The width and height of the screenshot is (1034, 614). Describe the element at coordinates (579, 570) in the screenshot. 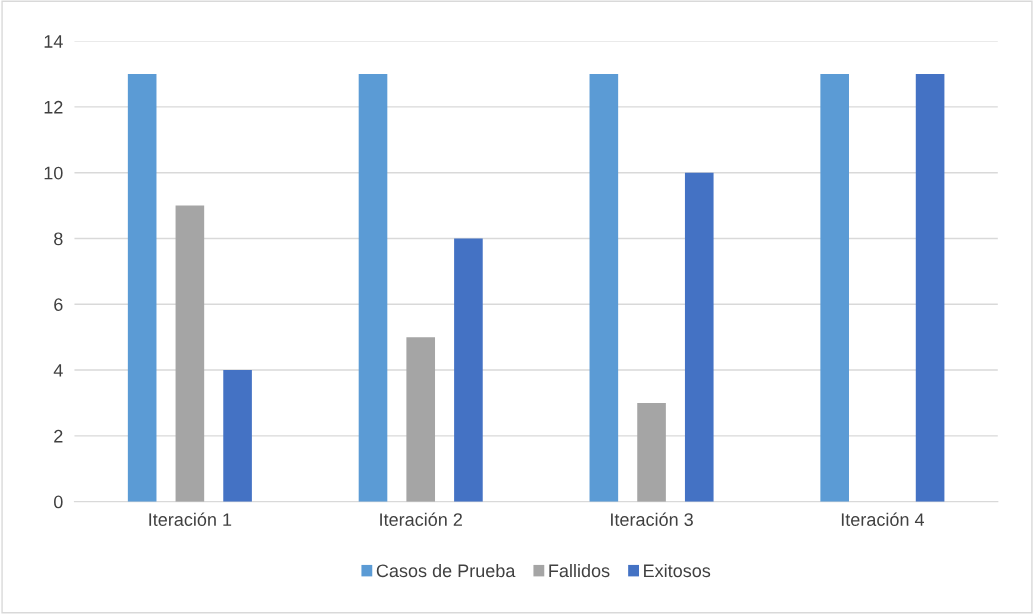

I see `legend-label: Fallidos` at that location.